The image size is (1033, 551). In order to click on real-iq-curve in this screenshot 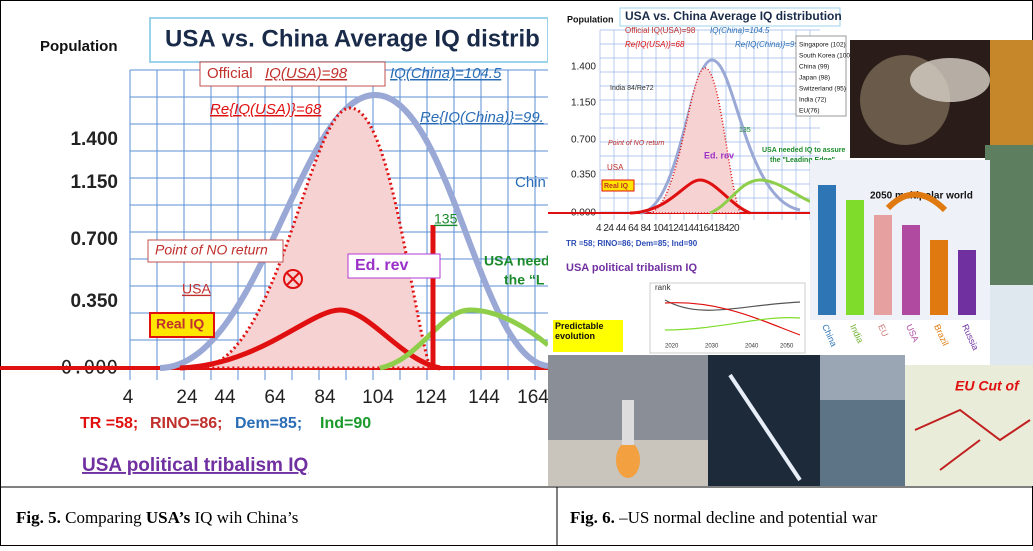, I will do `click(310, 339)`.